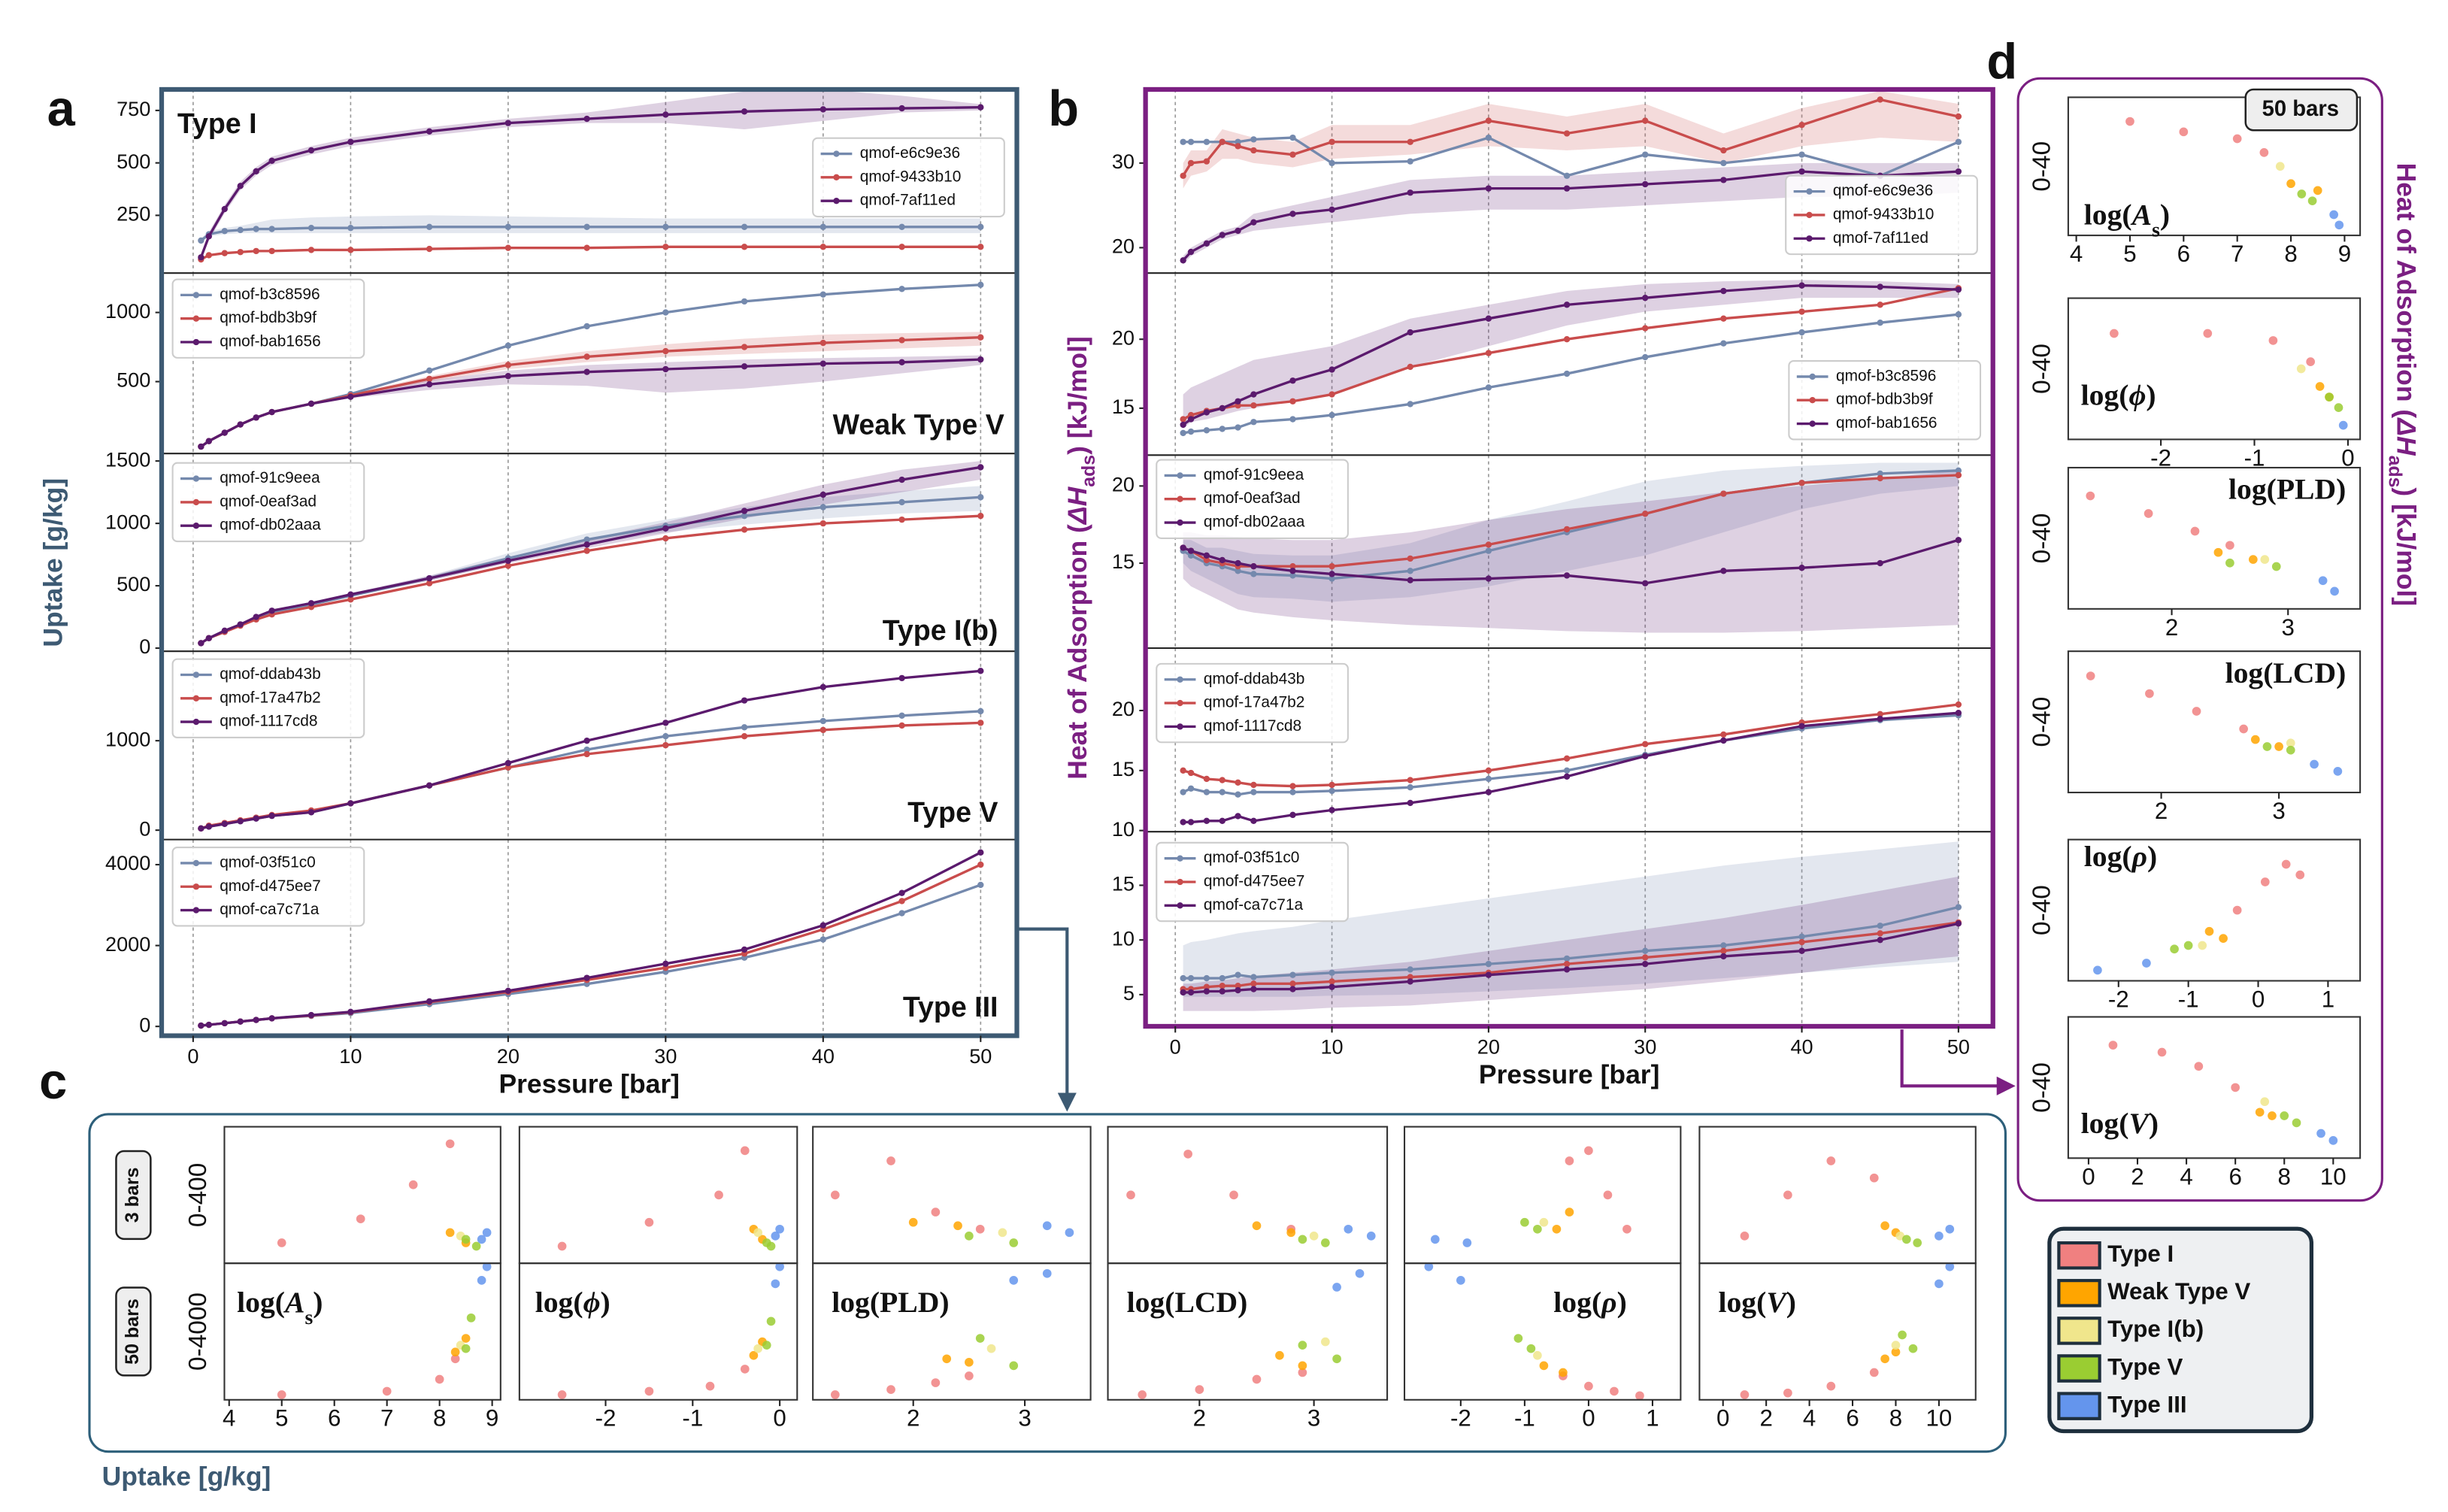 The height and width of the screenshot is (1512, 2448). What do you see at coordinates (144, 646) in the screenshot?
I see `y-tick-label: 0` at bounding box center [144, 646].